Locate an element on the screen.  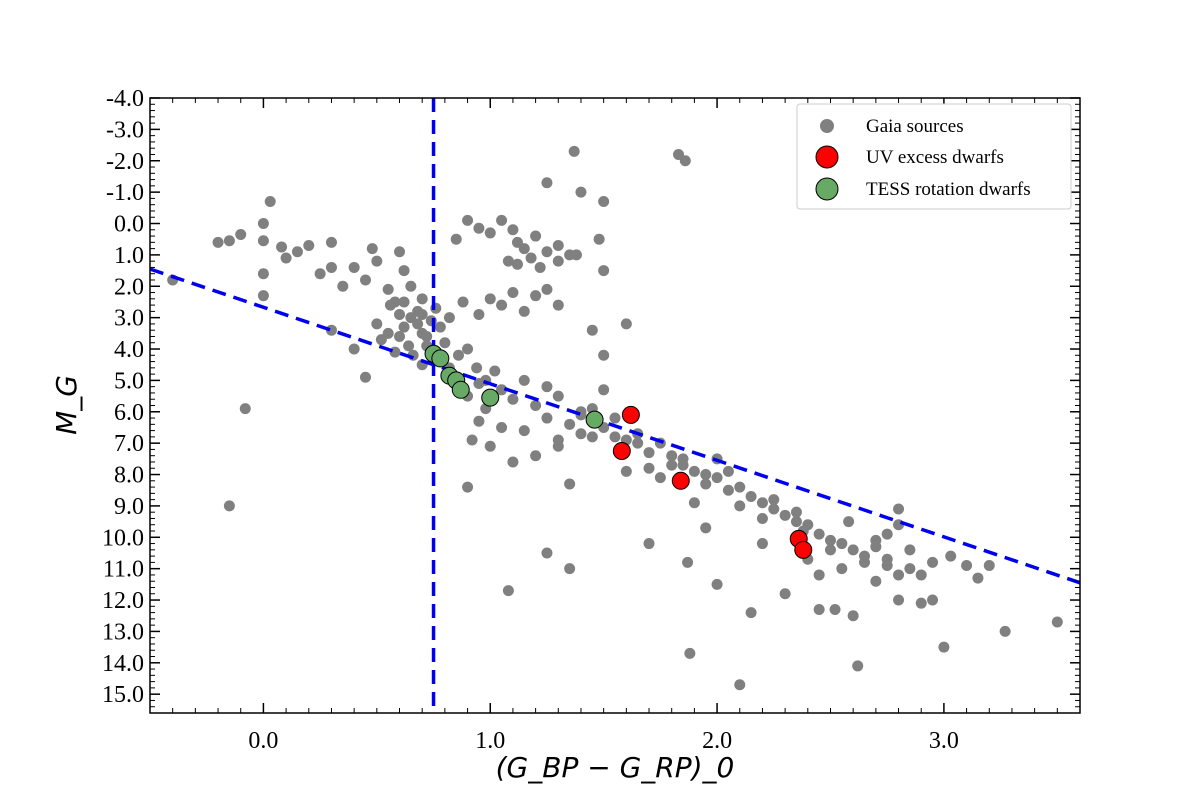
legend-box is located at coordinates (934, 156).